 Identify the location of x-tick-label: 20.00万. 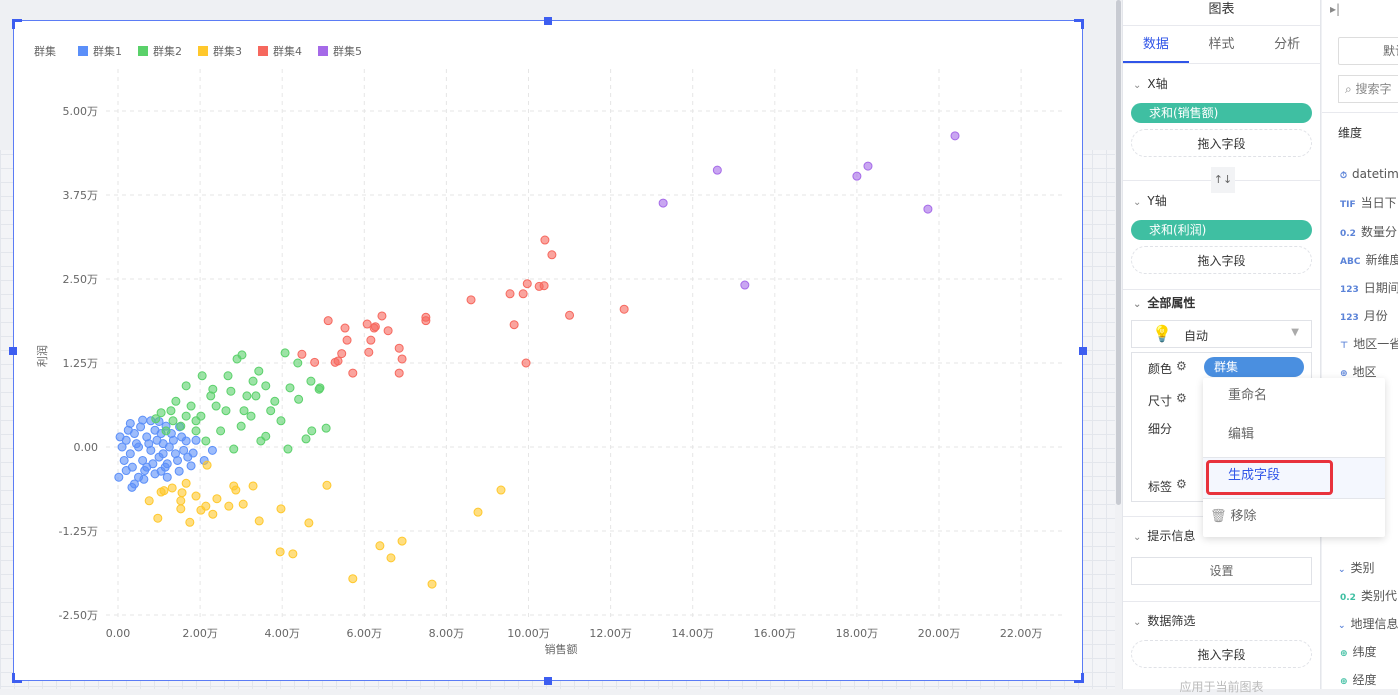
(939, 633).